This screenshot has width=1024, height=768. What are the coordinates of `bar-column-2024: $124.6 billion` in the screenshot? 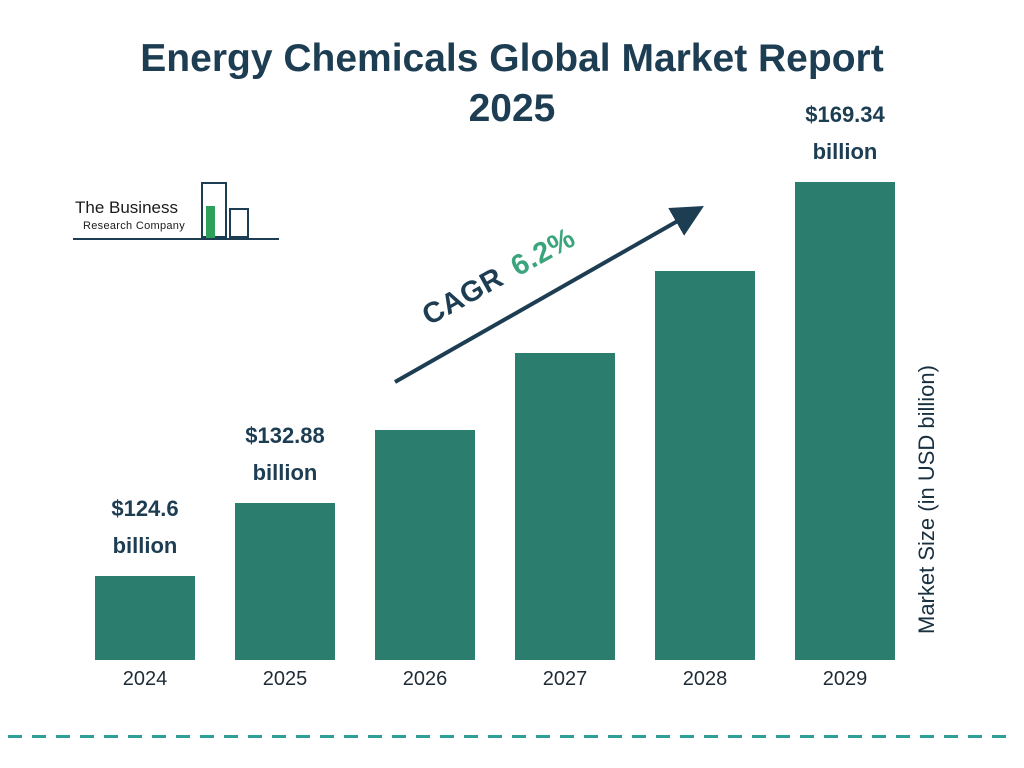 It's located at (145, 575).